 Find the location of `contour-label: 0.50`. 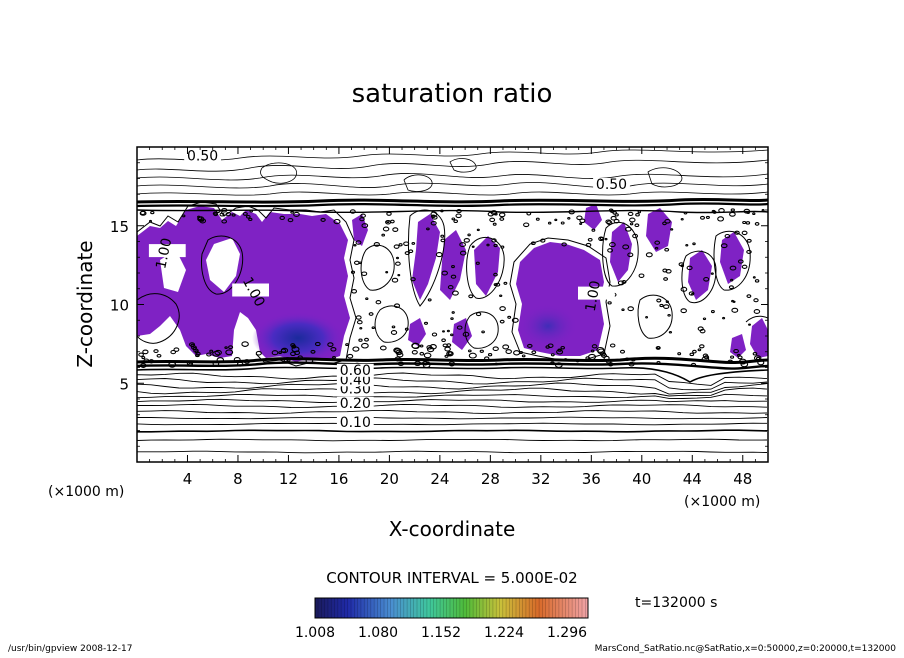

contour-label: 0.50 is located at coordinates (202, 157).